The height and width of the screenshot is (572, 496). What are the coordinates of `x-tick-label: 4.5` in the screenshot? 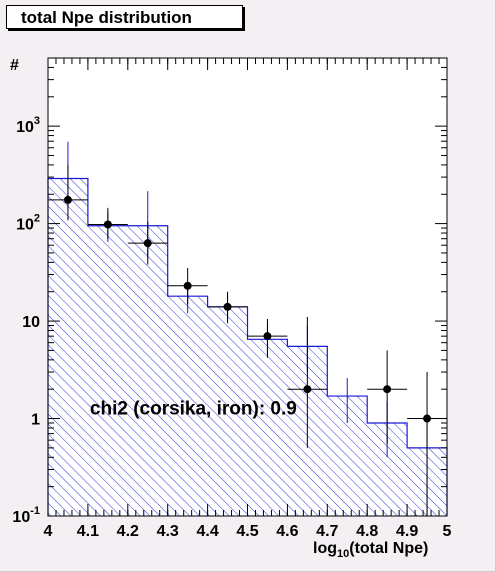 It's located at (247, 531).